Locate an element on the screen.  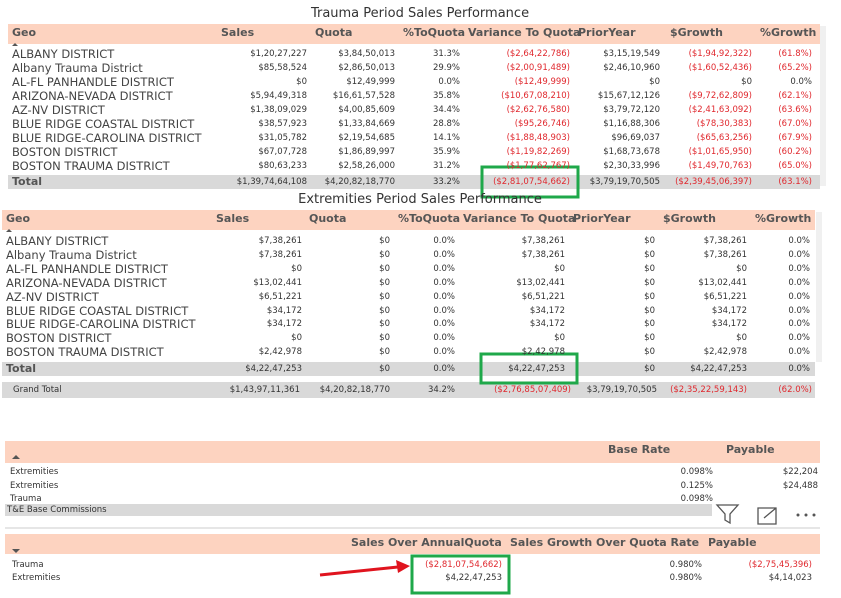
row-value: ($1,01,65,950) is located at coordinates (720, 152).